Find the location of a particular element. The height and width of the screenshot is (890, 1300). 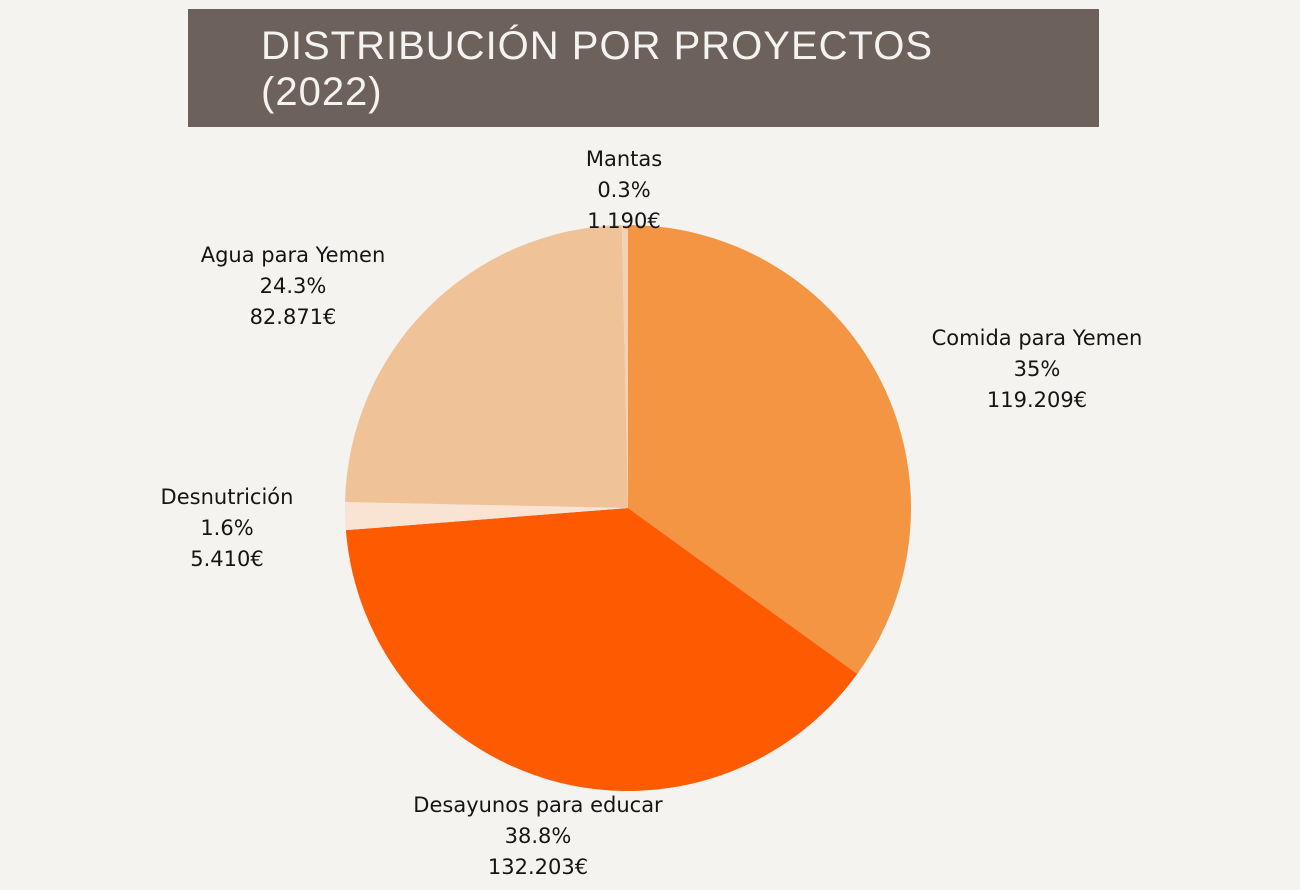

slice-percent-label: 35% is located at coordinates (1037, 369).